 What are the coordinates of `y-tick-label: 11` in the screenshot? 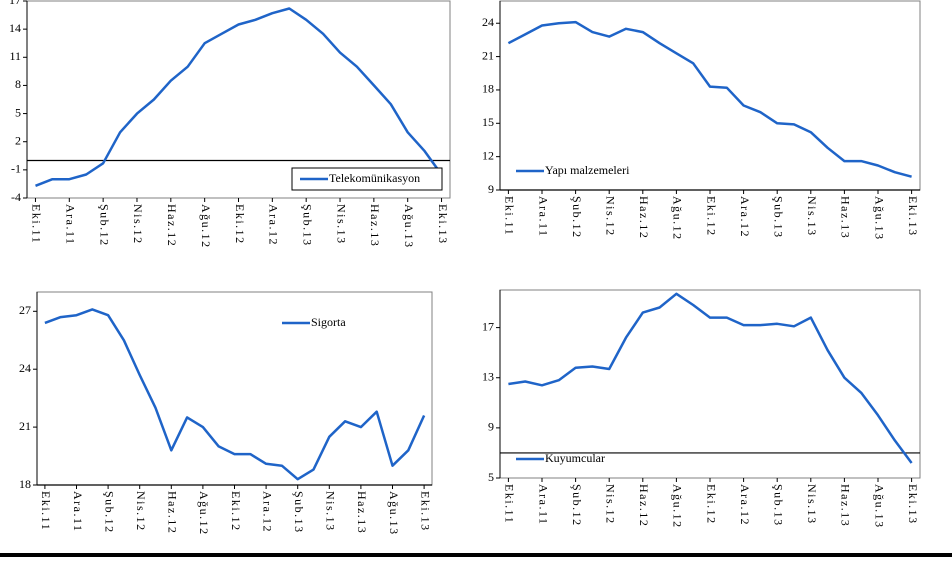 It's located at (15, 56).